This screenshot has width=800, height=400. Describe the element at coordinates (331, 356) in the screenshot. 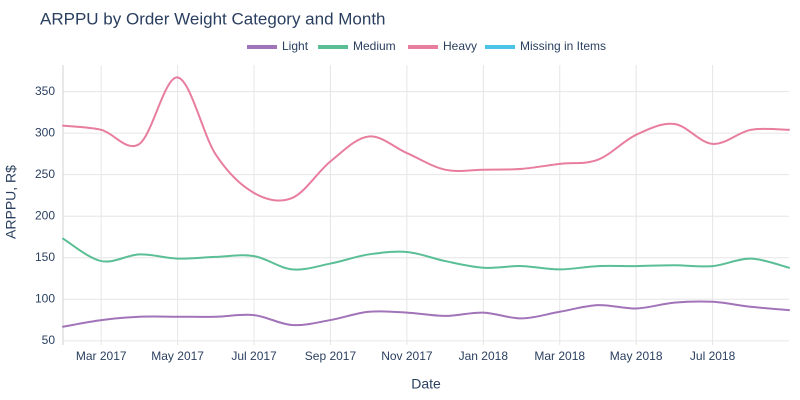

I see `x-tick-label: Sep 2017` at that location.